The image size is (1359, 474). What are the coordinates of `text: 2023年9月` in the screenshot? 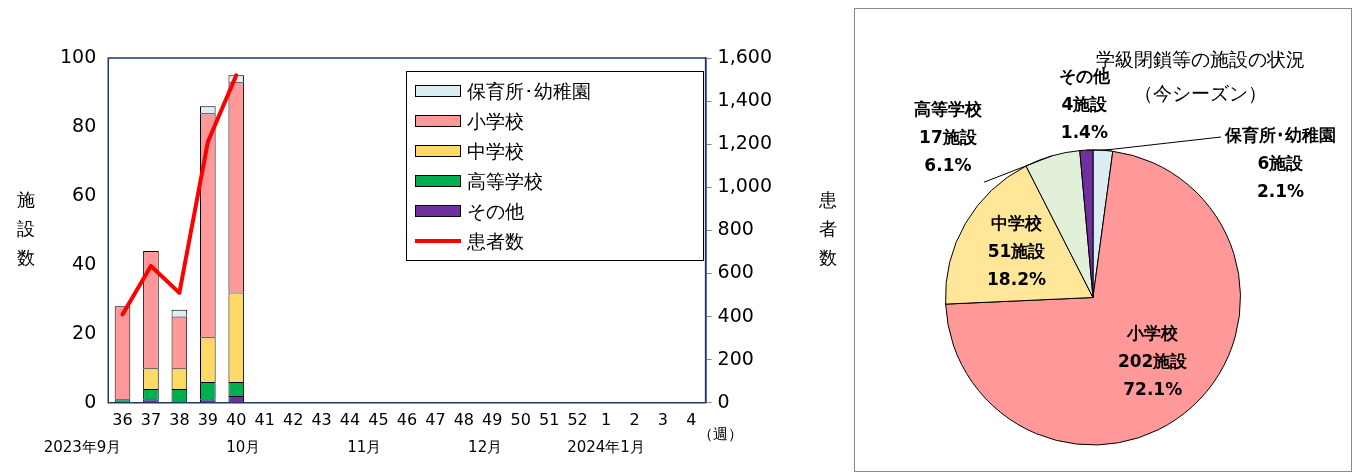 It's located at (82, 446).